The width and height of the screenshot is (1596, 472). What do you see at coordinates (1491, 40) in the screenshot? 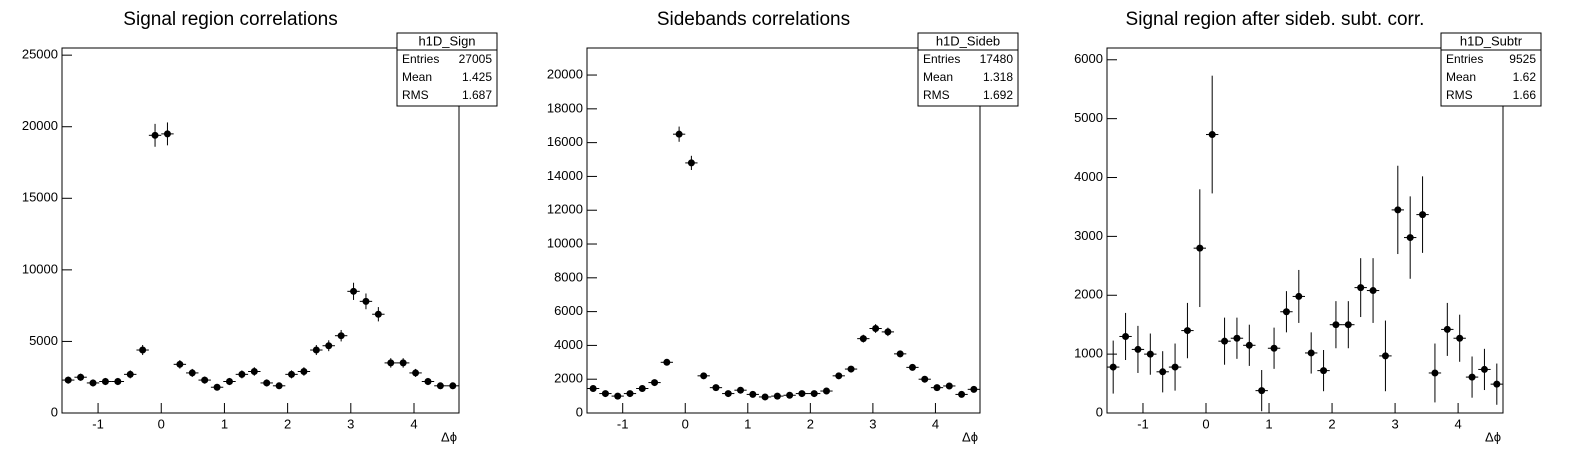
I see `stats-title: h1D_Subtr` at bounding box center [1491, 40].